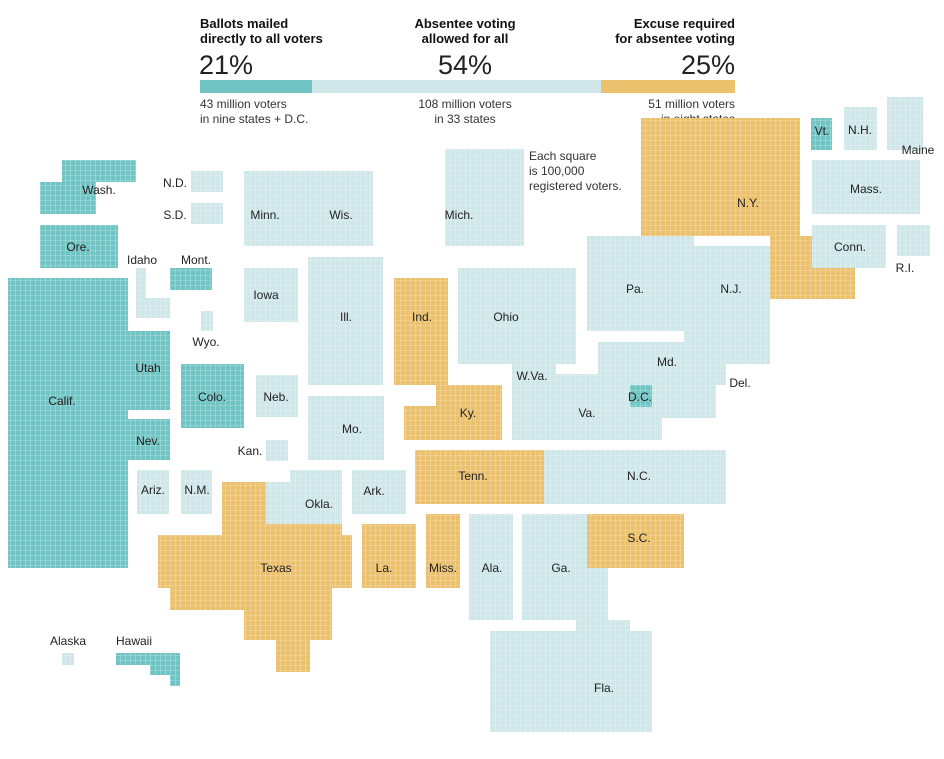 The width and height of the screenshot is (944, 759). I want to click on allowed-detail-line2: in 33 states, so click(465, 119).